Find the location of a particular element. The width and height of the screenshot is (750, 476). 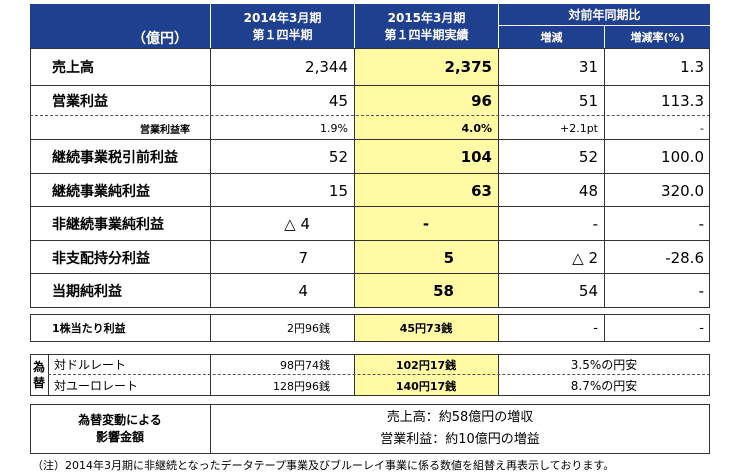

fx-eur-curr: 140円17銭 is located at coordinates (426, 386).